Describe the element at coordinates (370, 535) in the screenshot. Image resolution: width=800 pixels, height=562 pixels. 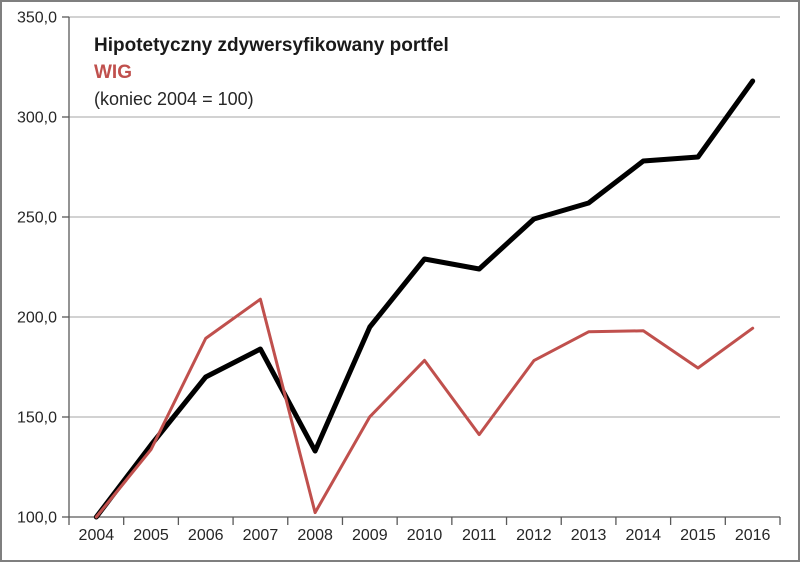
I see `x-axis-label: 2009` at that location.